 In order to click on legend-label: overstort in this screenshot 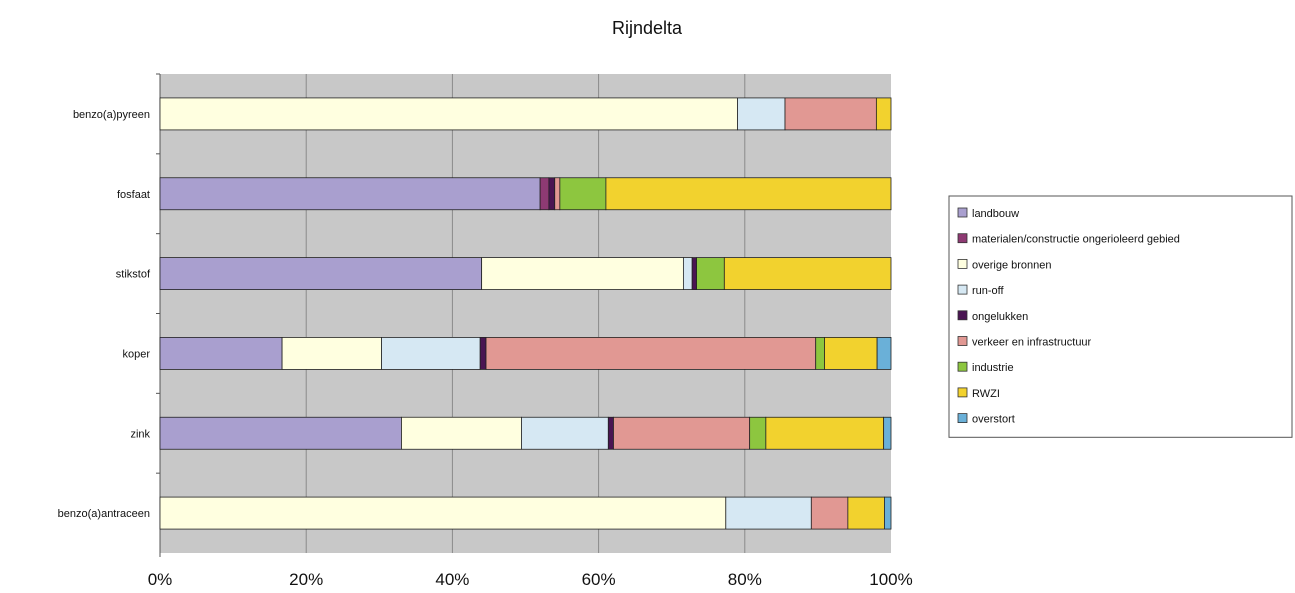, I will do `click(993, 420)`.